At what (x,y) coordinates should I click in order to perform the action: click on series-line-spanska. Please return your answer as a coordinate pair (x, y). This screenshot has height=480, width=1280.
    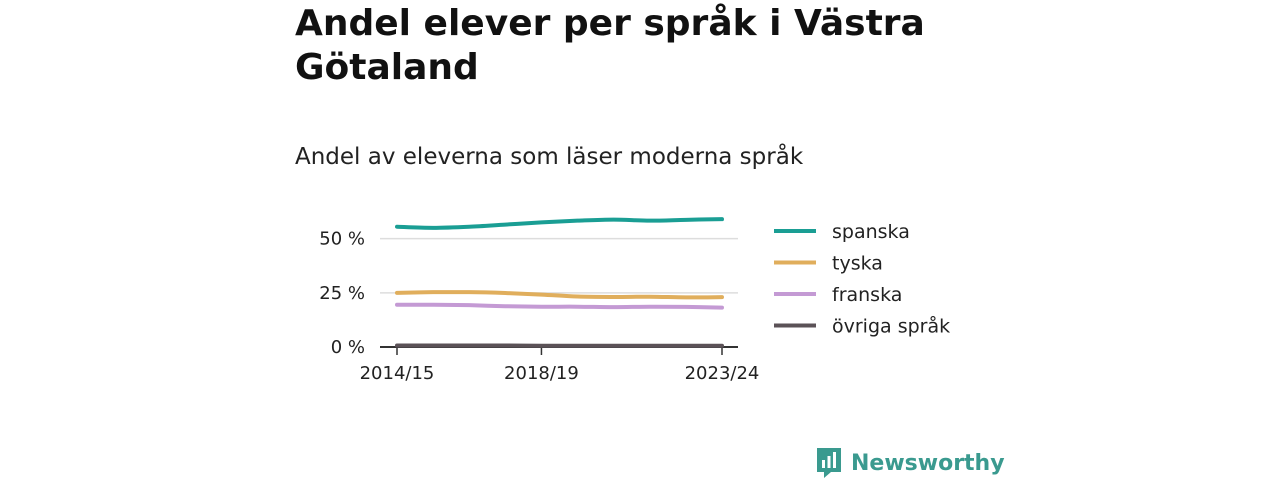
    Looking at the image, I should click on (559, 223).